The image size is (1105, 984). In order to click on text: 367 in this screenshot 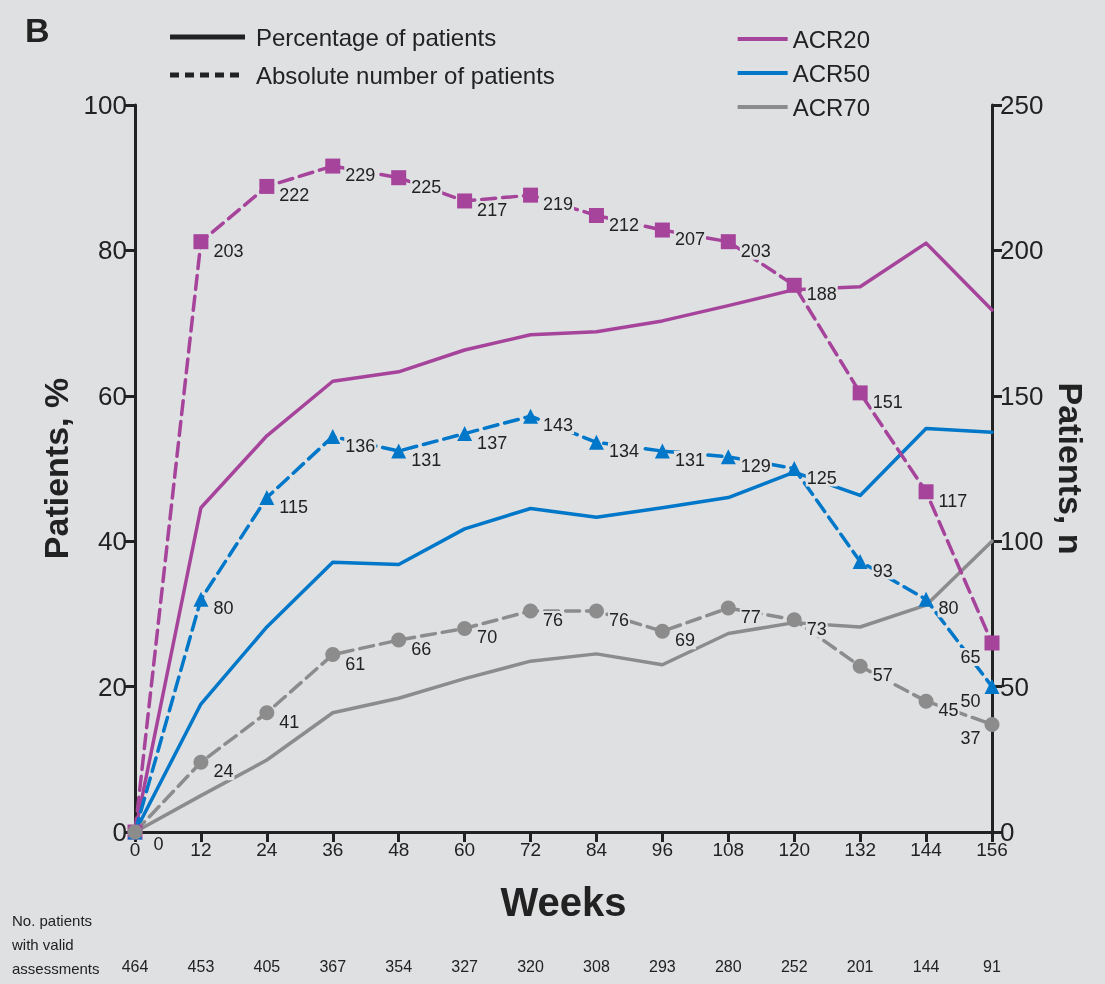, I will do `click(333, 966)`.